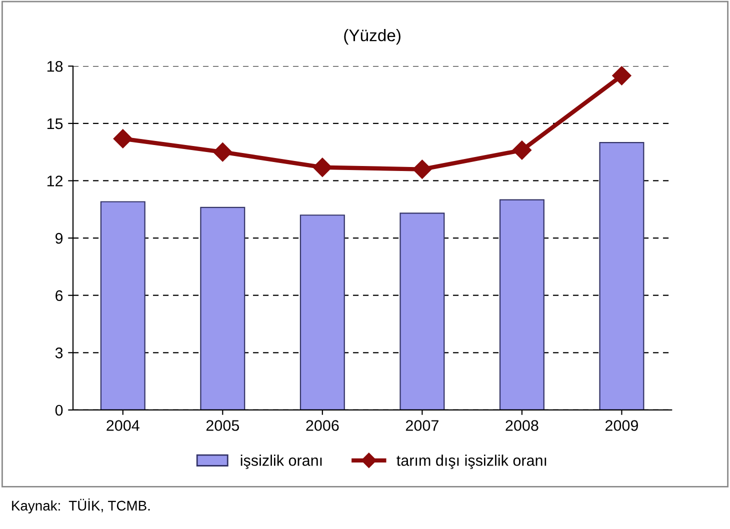  Describe the element at coordinates (59, 410) in the screenshot. I see `y-tick-label: 0` at that location.